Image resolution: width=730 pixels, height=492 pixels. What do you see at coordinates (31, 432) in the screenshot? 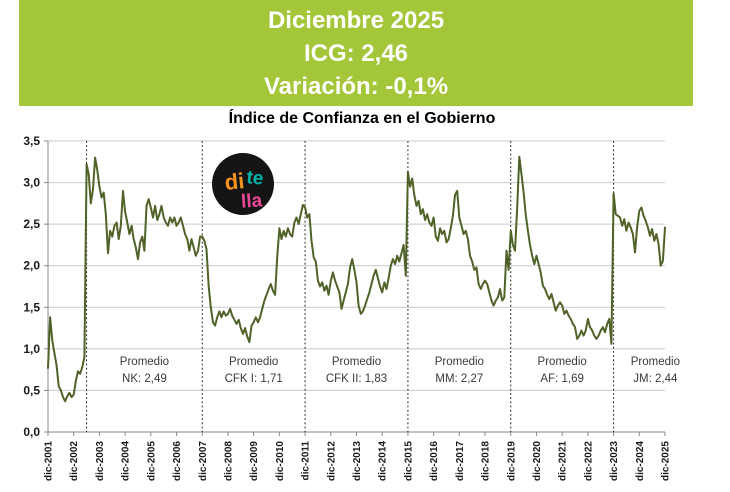
I see `y-tick-label: 0,0` at bounding box center [31, 432].